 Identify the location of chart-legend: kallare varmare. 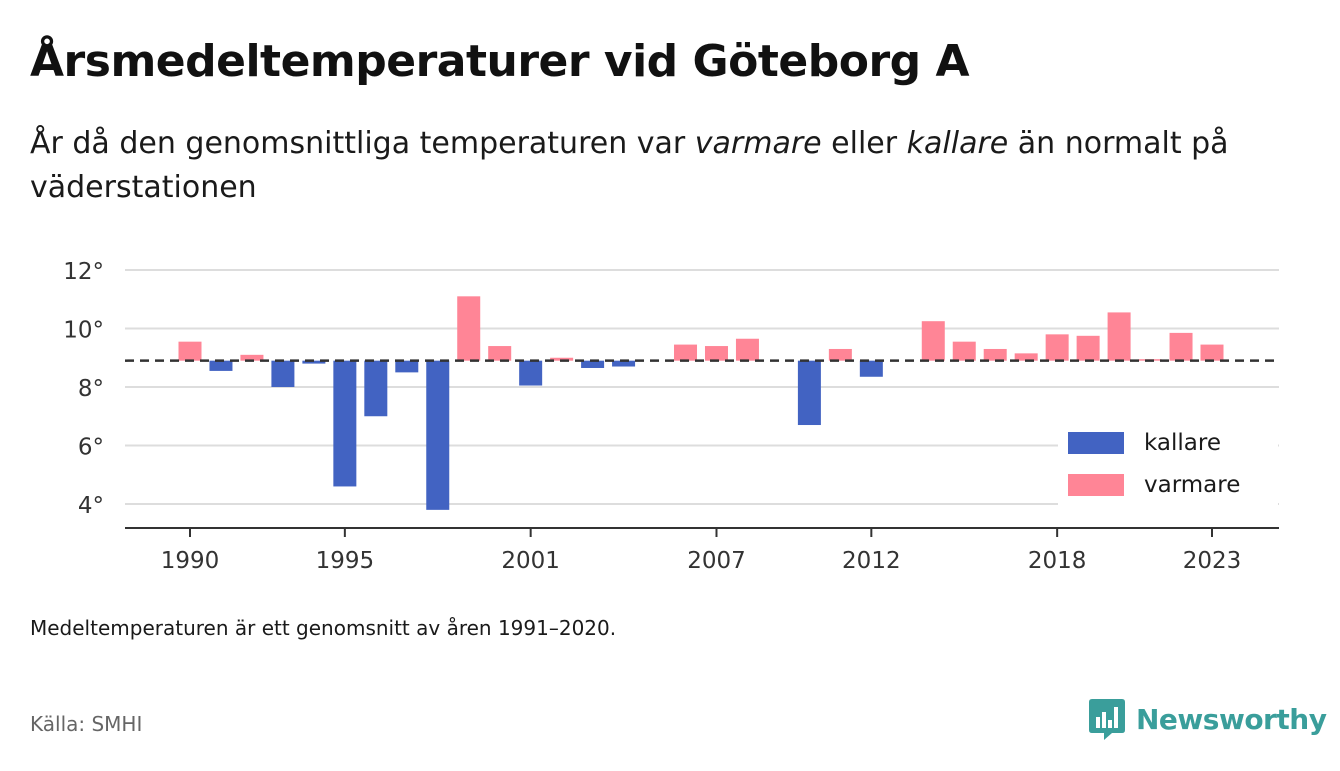
(1168, 464).